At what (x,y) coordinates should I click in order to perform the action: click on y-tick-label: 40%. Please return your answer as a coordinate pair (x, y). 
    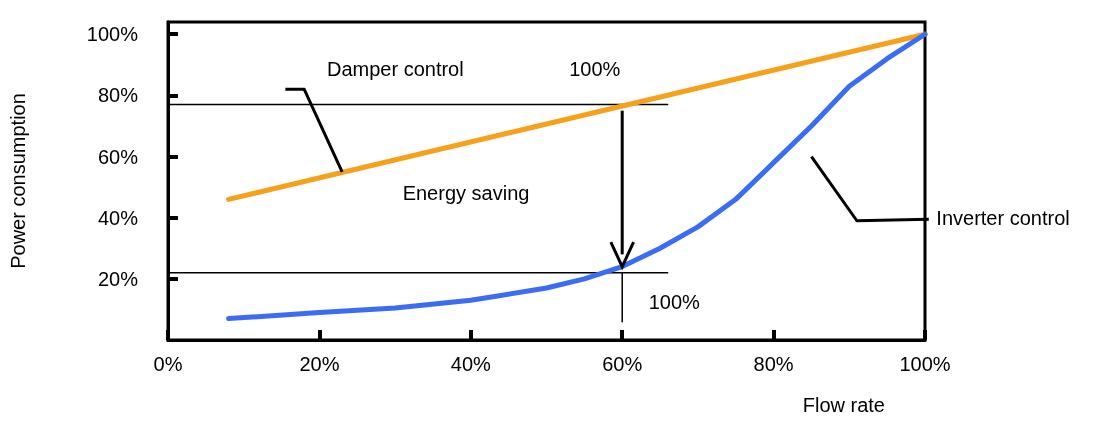
    Looking at the image, I should click on (118, 217).